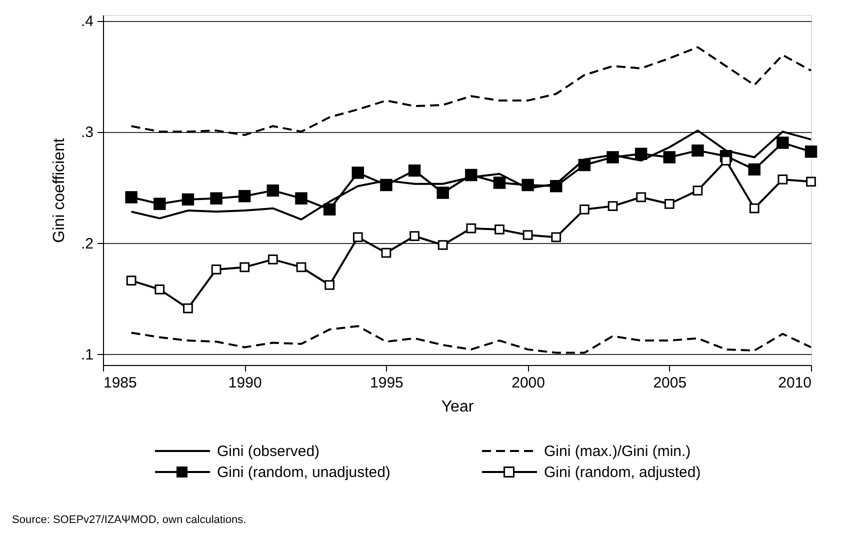  Describe the element at coordinates (87, 133) in the screenshot. I see `y-tick-label: .3` at that location.